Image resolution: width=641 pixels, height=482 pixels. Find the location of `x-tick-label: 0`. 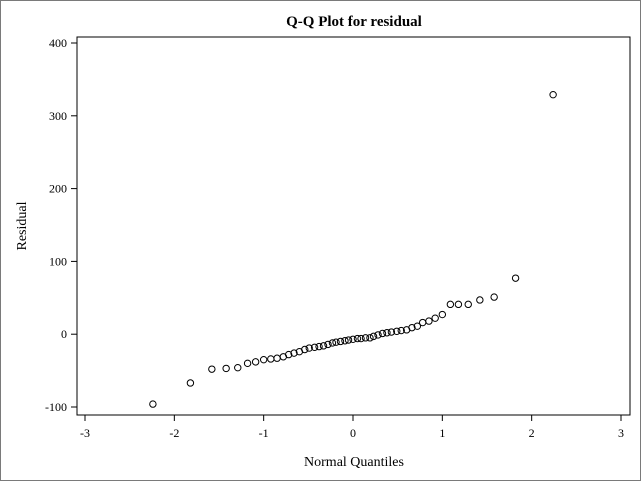

x-tick-label: 0 is located at coordinates (353, 433).